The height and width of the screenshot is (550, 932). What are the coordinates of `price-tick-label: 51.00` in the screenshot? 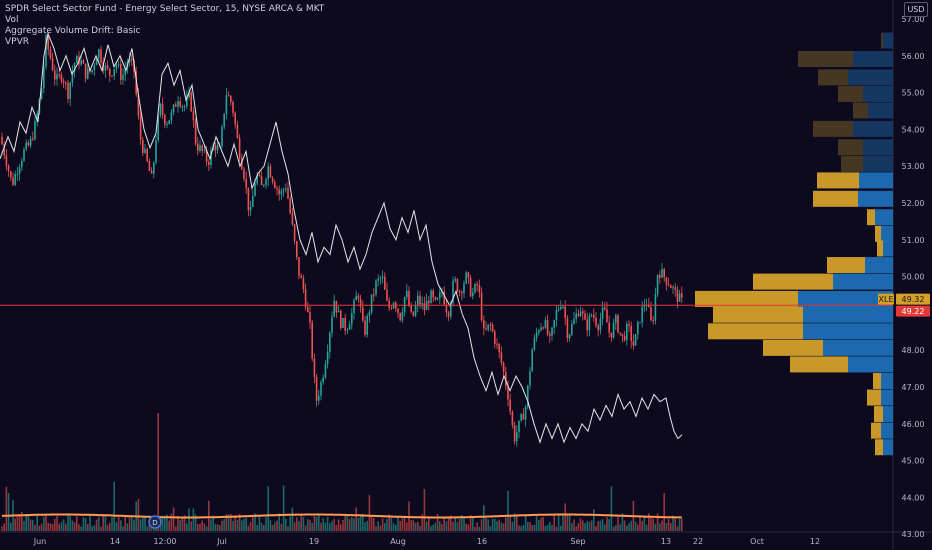 It's located at (913, 240).